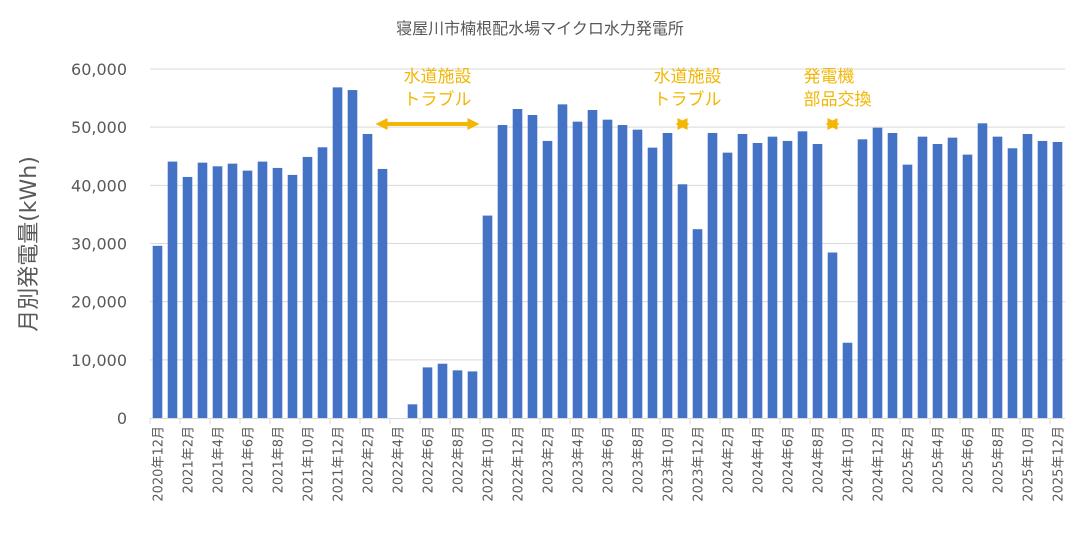 The width and height of the screenshot is (1080, 534). I want to click on x-tick-label: 2021年10月, so click(309, 464).